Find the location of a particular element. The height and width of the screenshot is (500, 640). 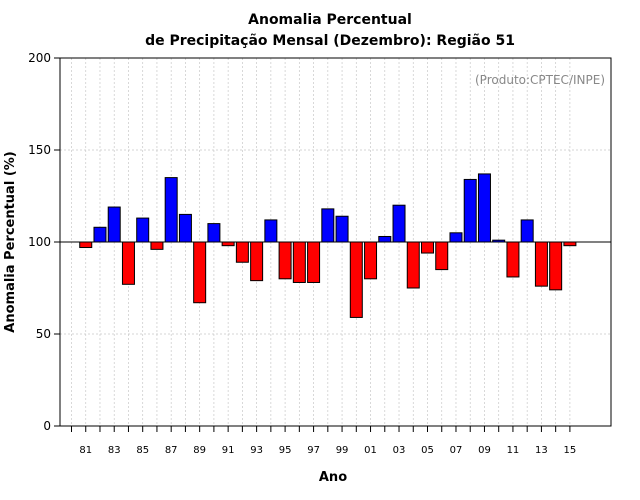

x-tick-label: 99 is located at coordinates (342, 450).